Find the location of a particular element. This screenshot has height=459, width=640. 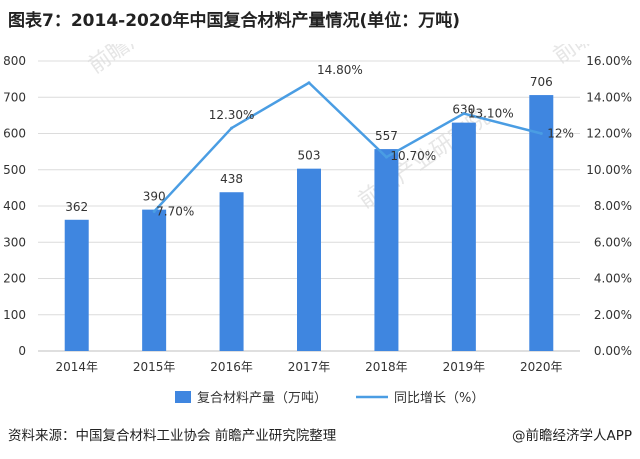

left-axis-tick-label: 500 is located at coordinates (14, 170).